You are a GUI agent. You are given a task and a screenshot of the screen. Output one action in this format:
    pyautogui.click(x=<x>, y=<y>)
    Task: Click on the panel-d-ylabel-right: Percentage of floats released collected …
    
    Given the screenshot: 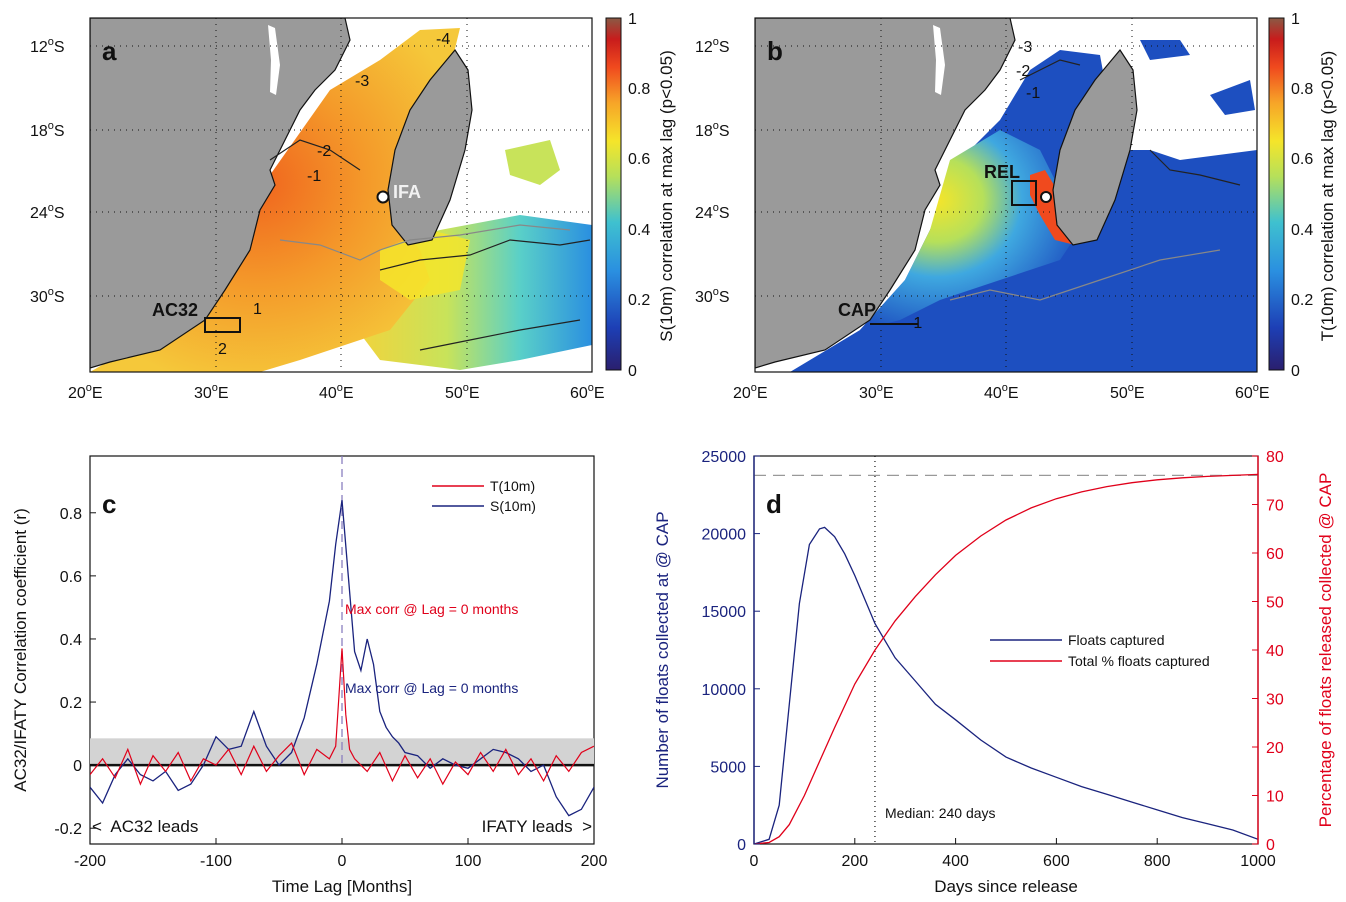 What is the action you would take?
    pyautogui.click(x=1325, y=650)
    